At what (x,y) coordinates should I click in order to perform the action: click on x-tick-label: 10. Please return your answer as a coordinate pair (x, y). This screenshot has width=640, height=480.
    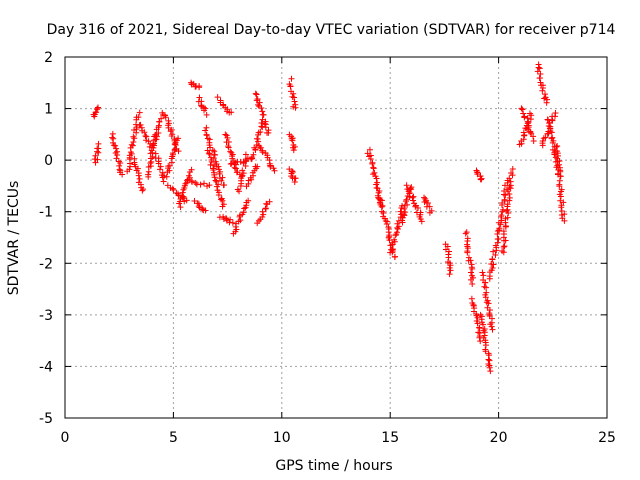
    Looking at the image, I should click on (282, 438).